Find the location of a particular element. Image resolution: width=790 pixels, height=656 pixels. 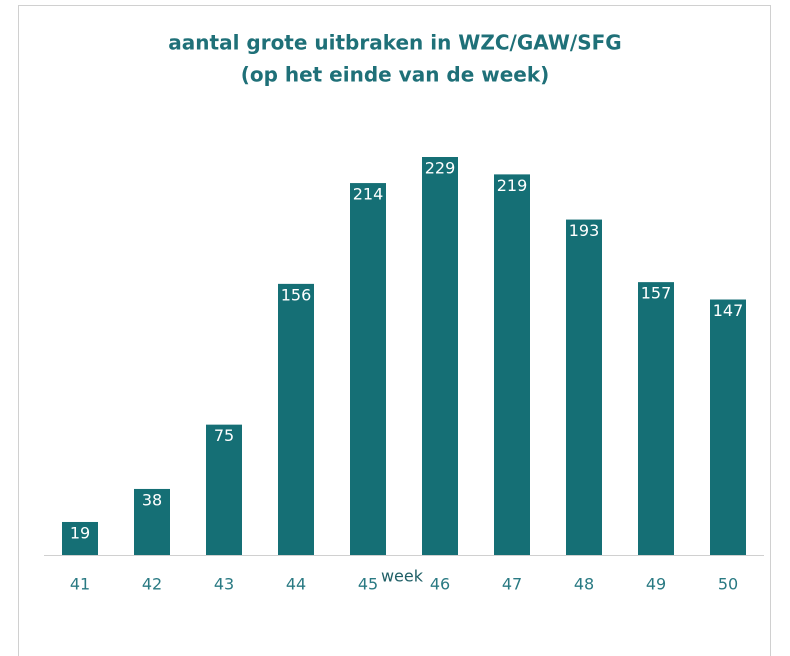

value-label: 157 is located at coordinates (656, 293).